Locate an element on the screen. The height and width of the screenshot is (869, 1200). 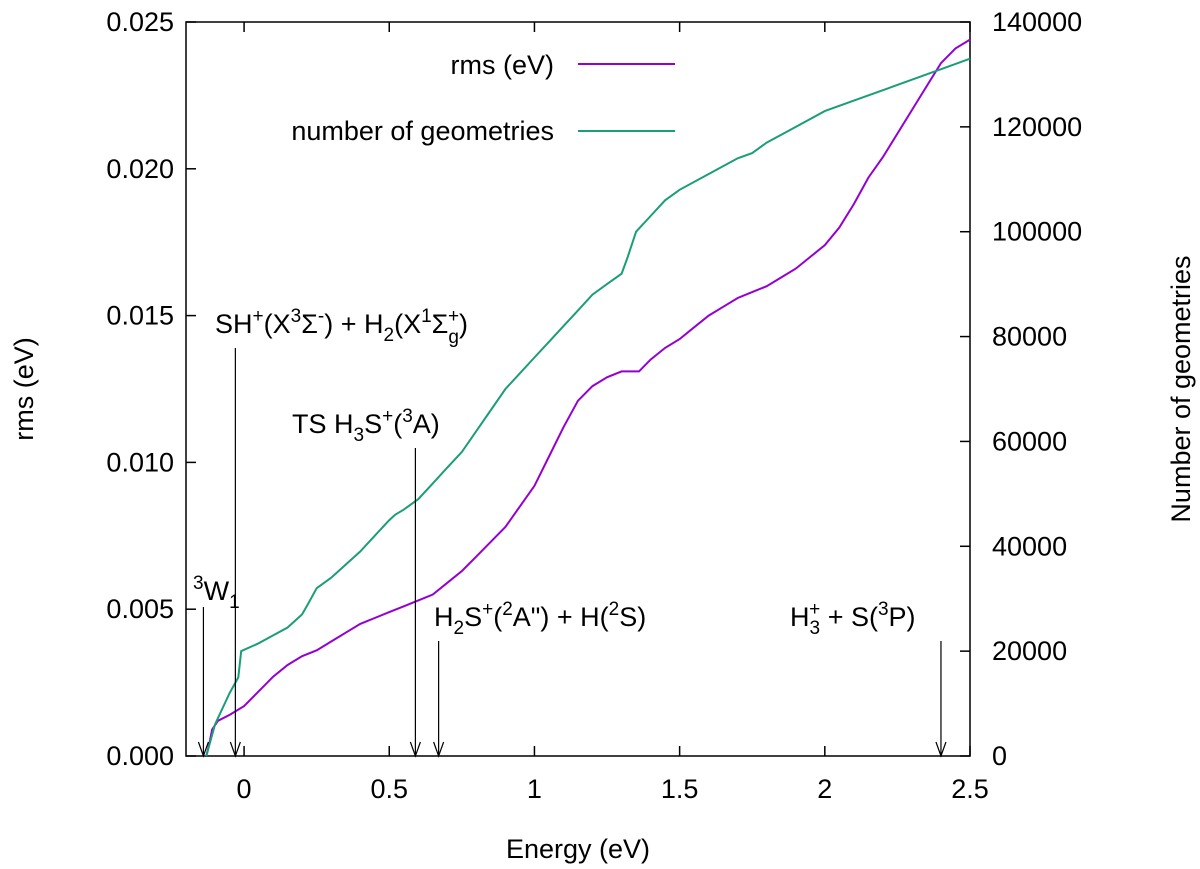
x-tick-label: 0.5 is located at coordinates (389, 789).